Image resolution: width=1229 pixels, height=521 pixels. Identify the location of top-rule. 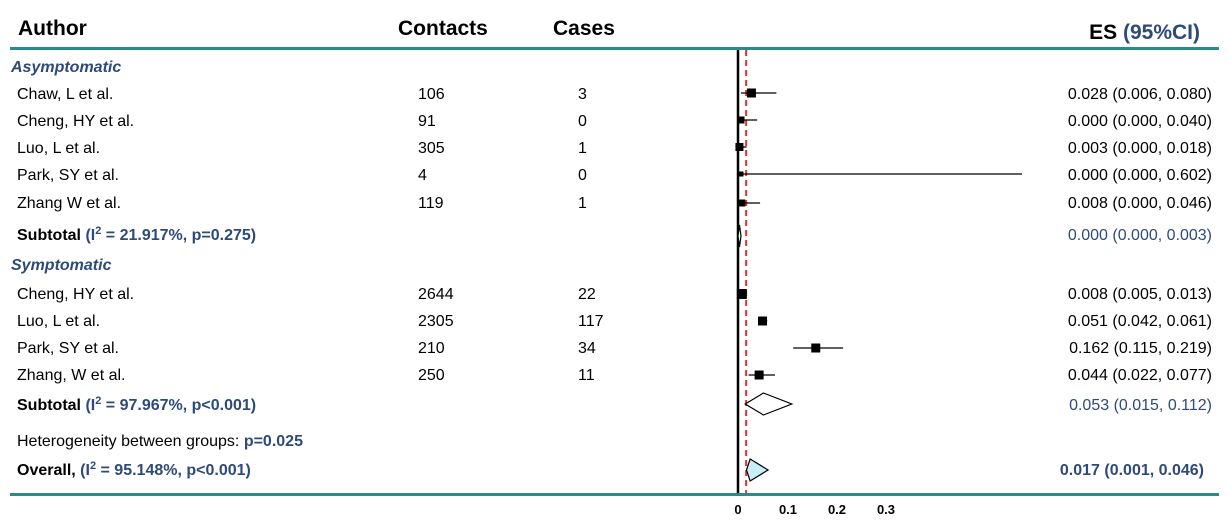
(614, 48).